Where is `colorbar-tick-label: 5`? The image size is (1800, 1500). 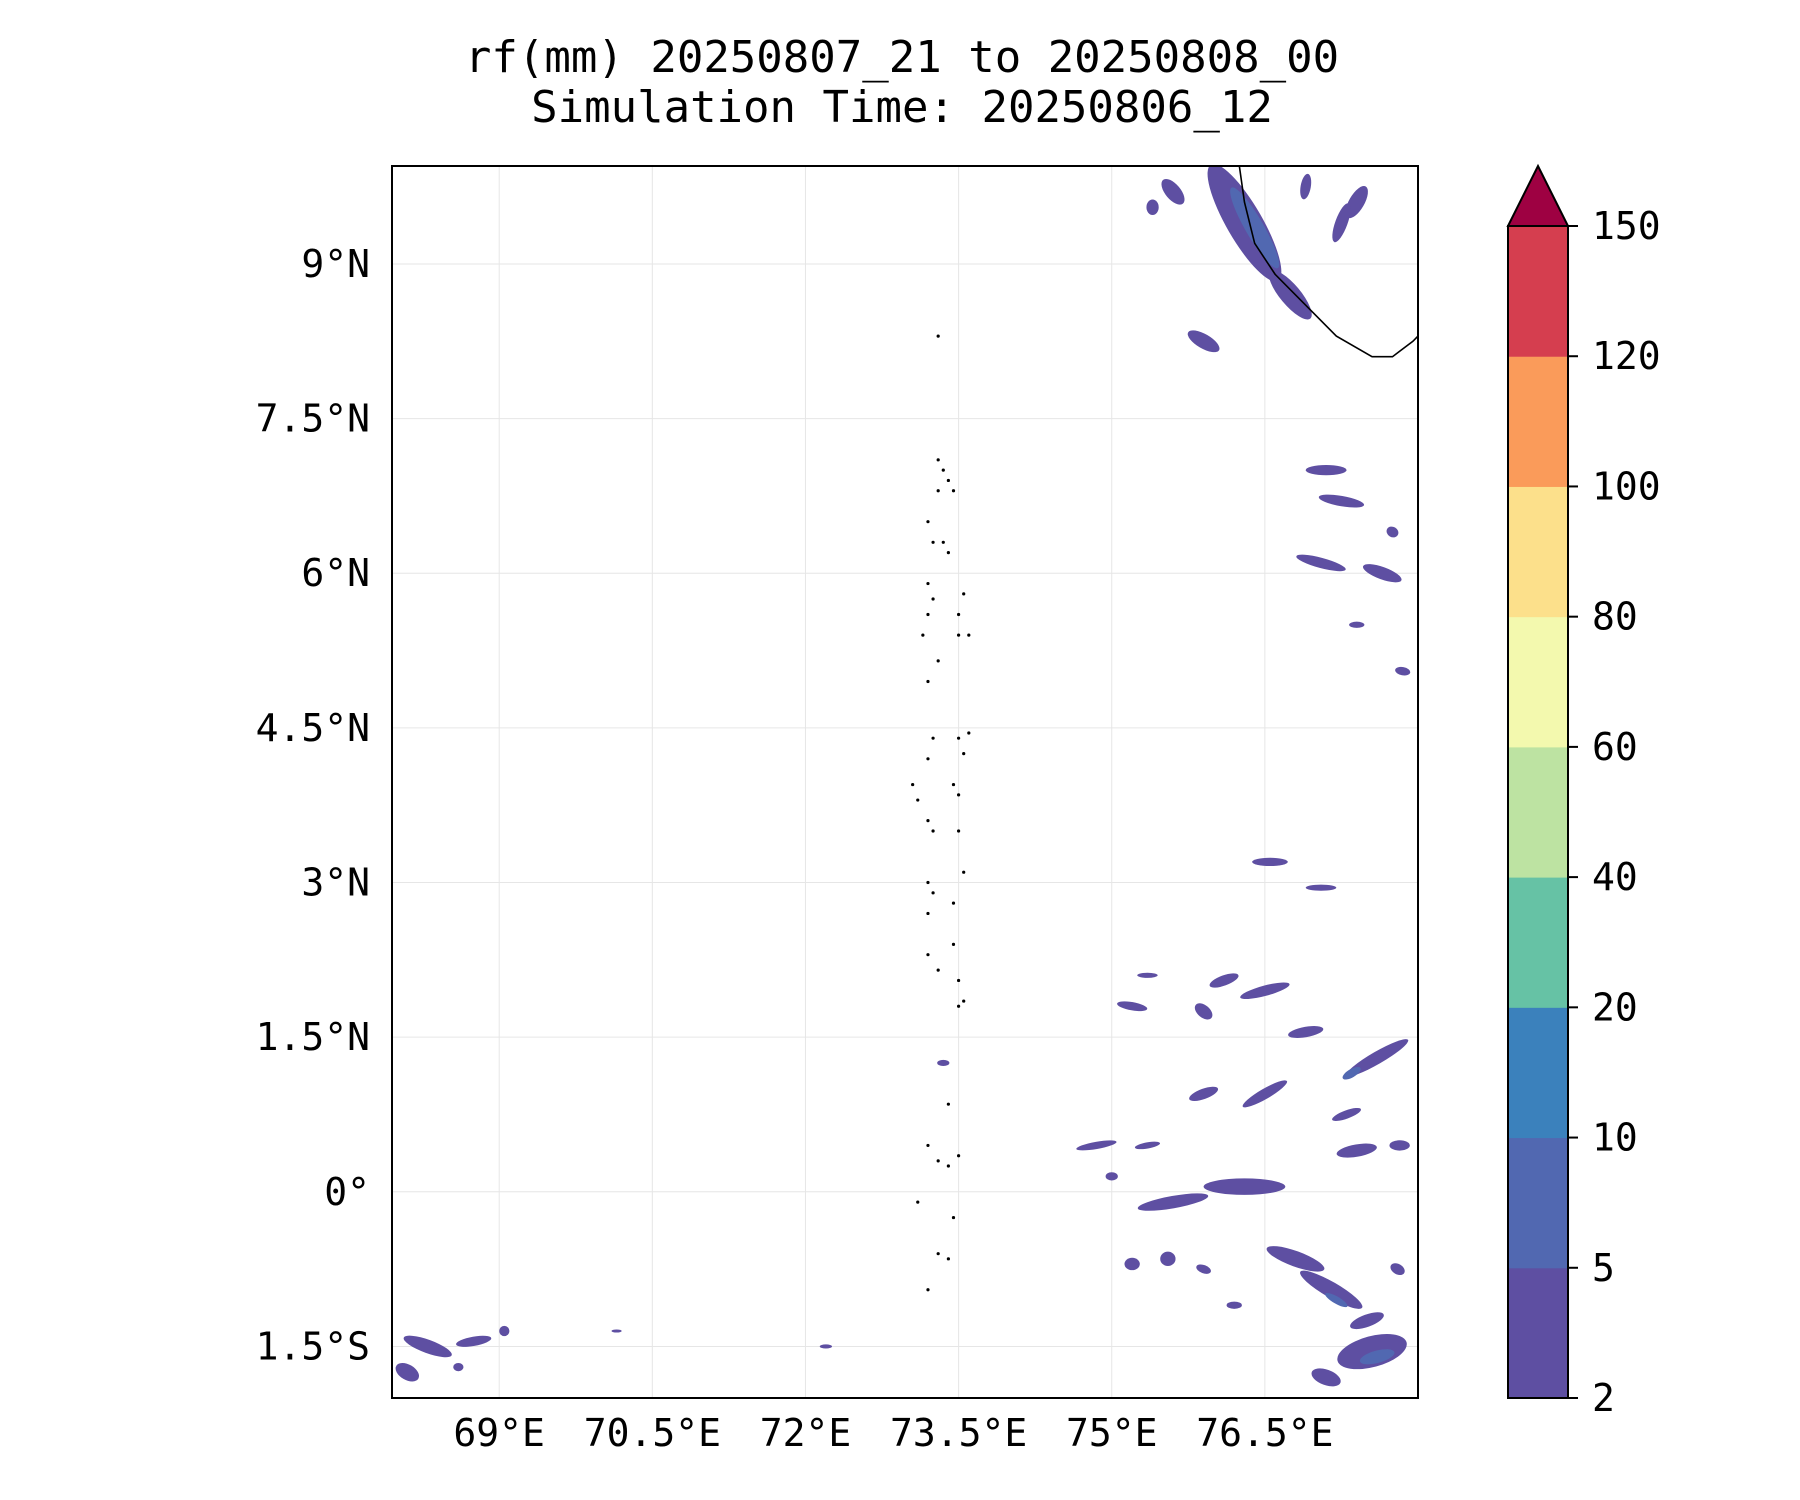 colorbar-tick-label: 5 is located at coordinates (1603, 1268).